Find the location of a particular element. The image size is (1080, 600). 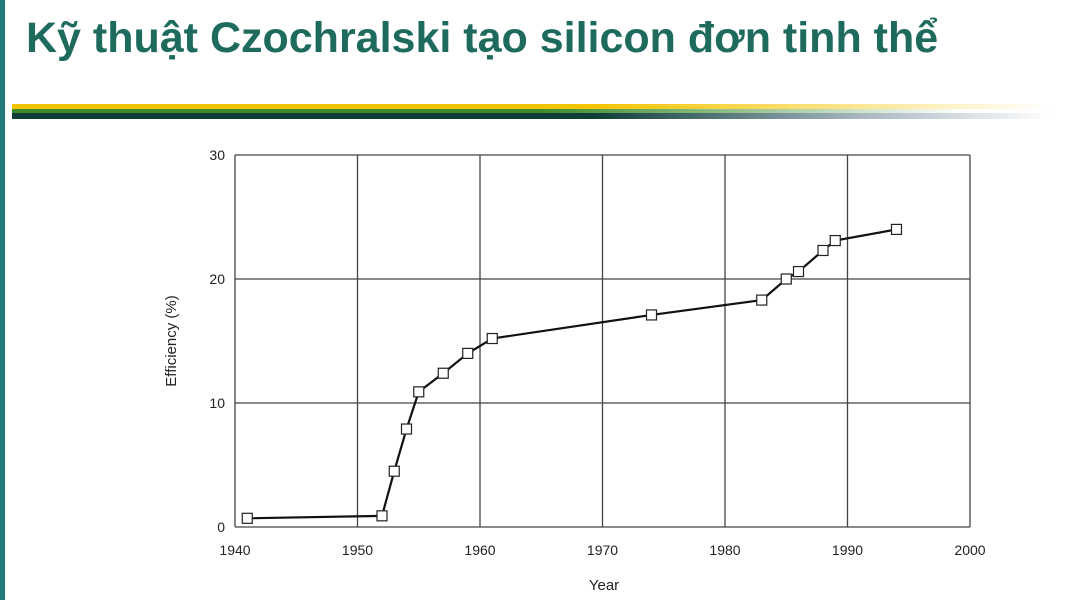

left-accent-bar is located at coordinates (2, 300).